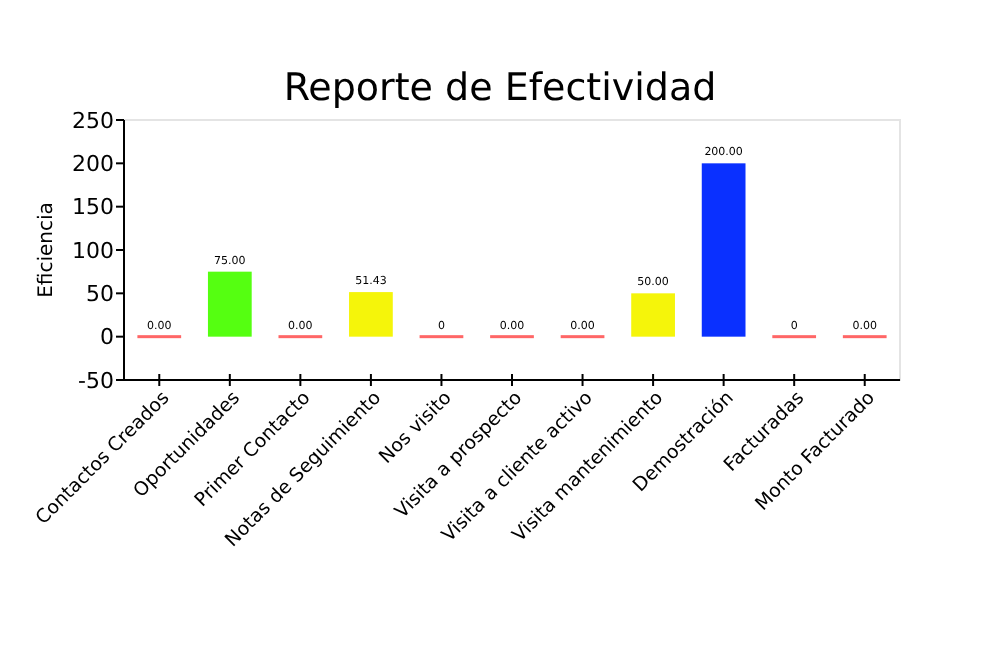 The height and width of the screenshot is (660, 1000). Describe the element at coordinates (500, 88) in the screenshot. I see `chart-title: Reporte de Efectividad` at that location.